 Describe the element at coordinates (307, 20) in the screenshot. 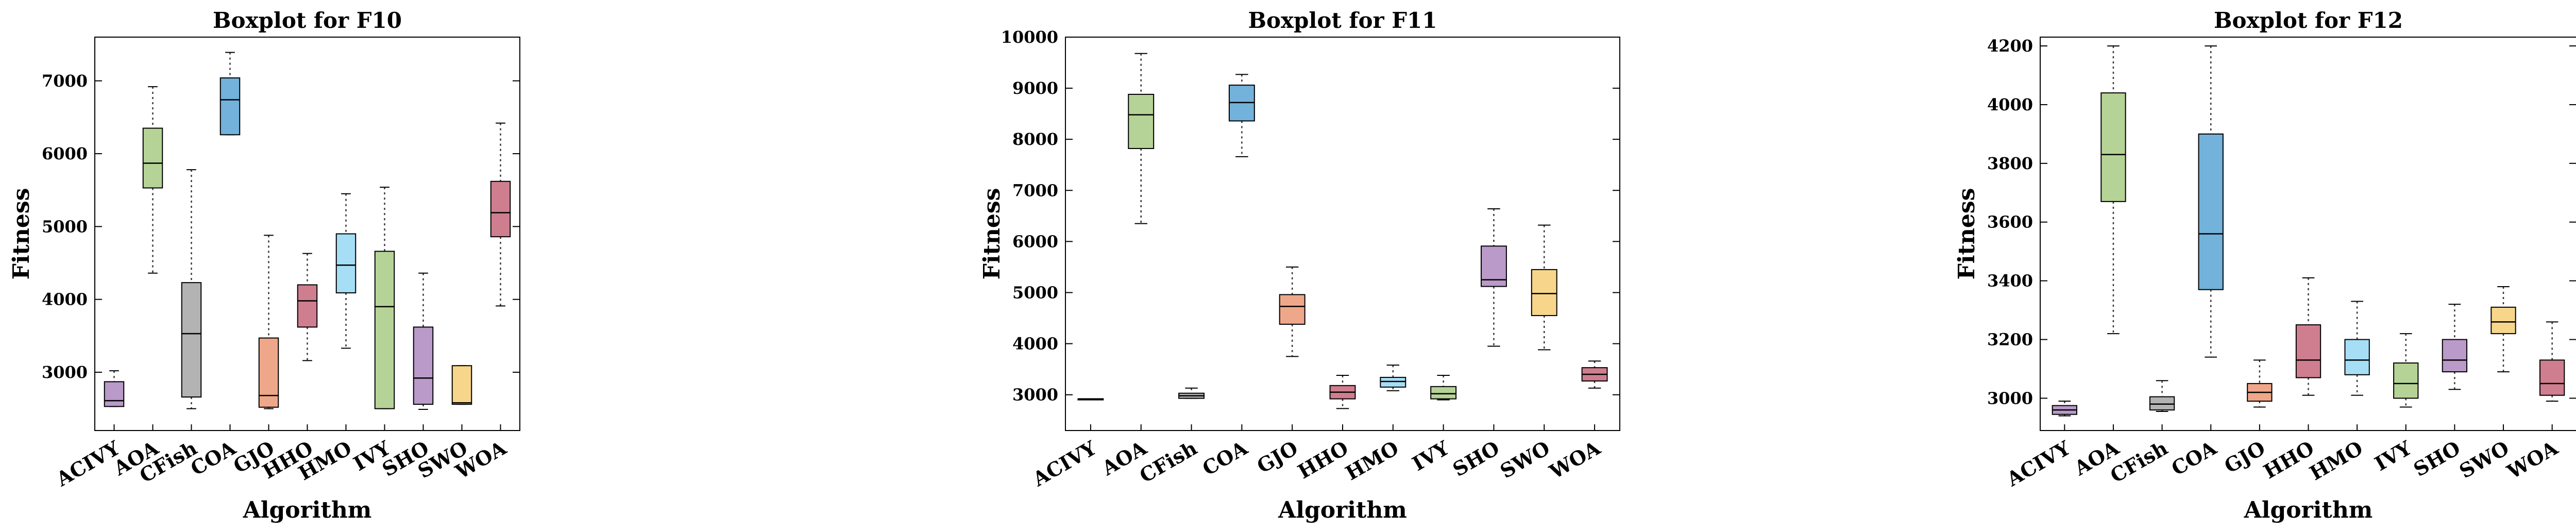

I see `chart-title: Boxplot for F10` at that location.